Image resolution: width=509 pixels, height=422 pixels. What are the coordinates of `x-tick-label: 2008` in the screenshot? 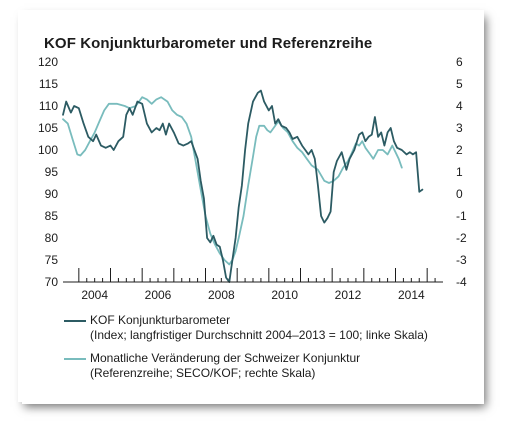 It's located at (221, 295).